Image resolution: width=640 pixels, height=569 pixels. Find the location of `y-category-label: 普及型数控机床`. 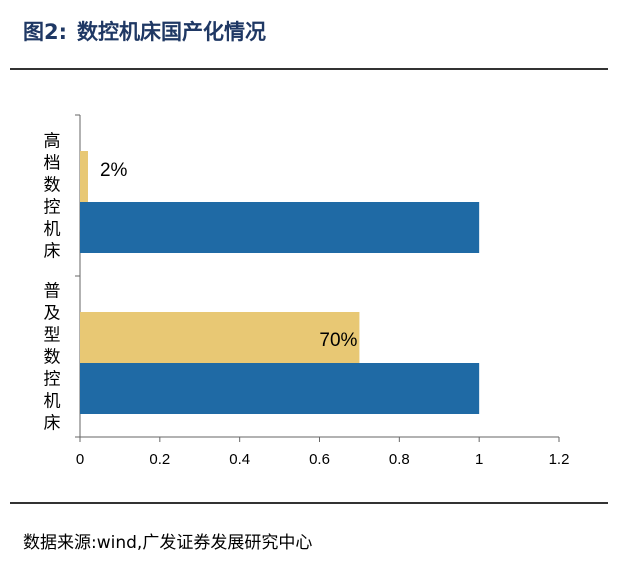

y-category-label: 普及型数控机床 is located at coordinates (52, 358).